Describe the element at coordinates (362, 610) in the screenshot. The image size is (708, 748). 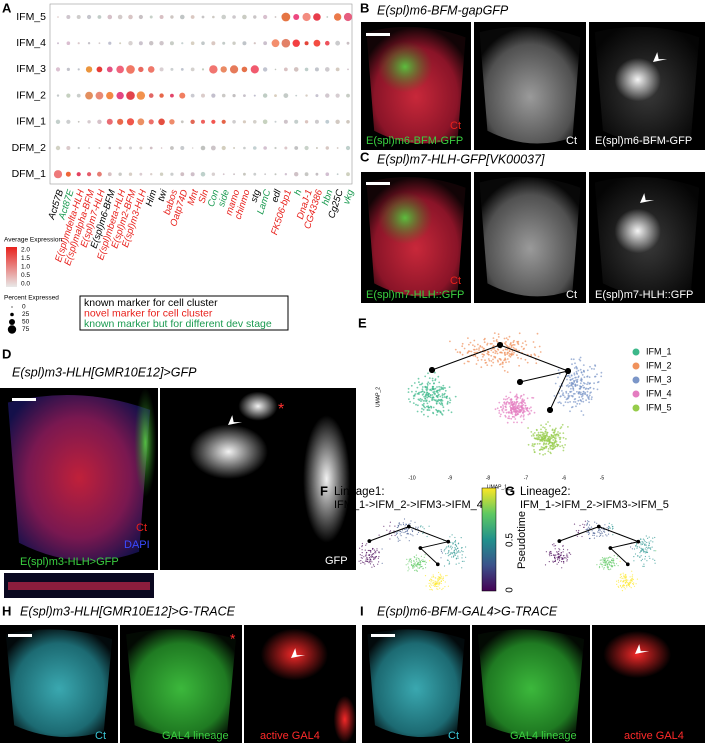
I see `panel-label: I` at that location.